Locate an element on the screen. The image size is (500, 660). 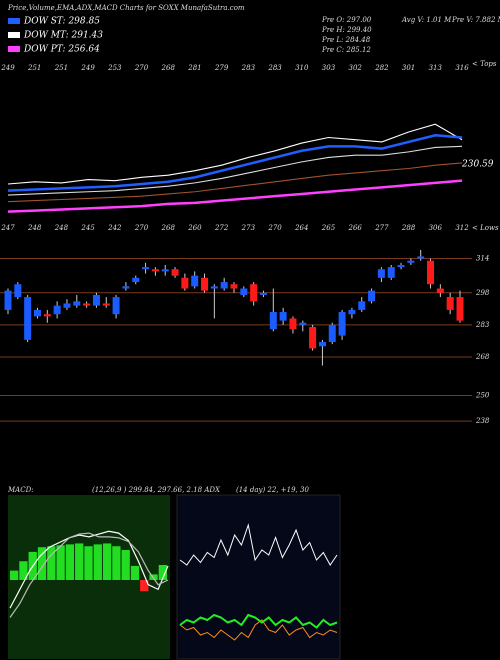
top-label: 301 is located at coordinates (408, 68).